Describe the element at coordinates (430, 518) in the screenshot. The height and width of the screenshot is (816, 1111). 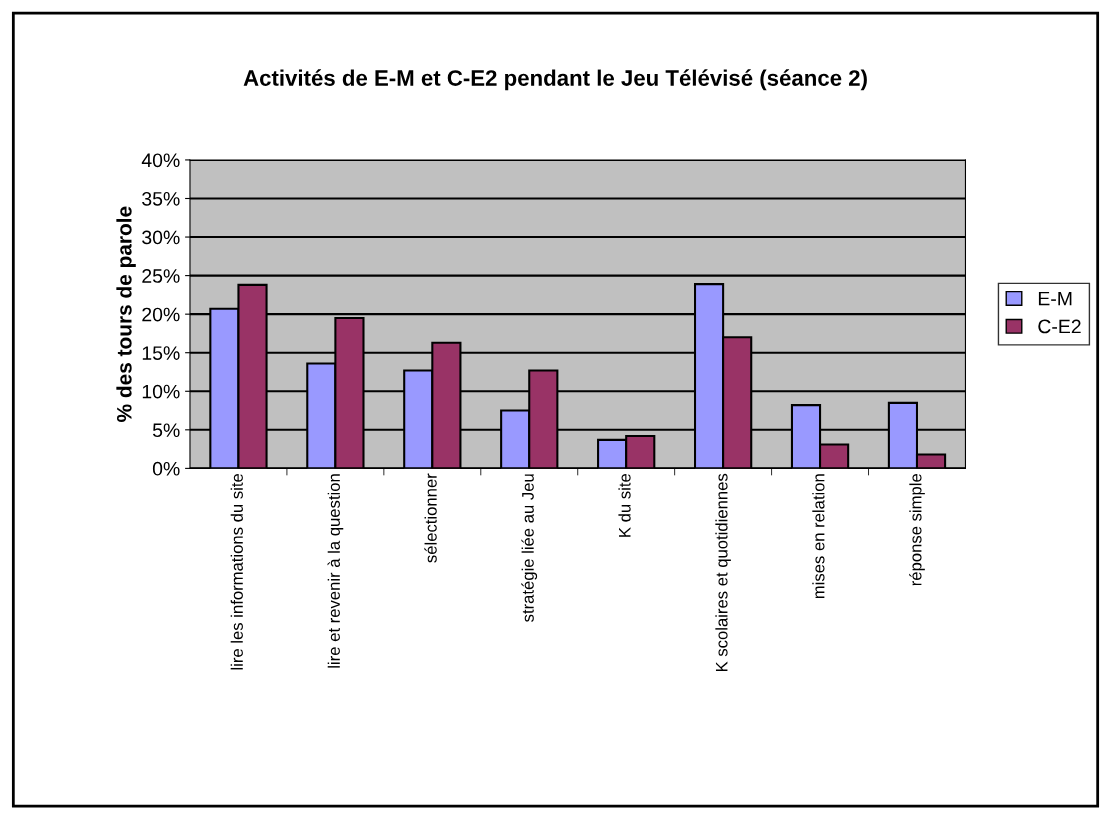
I see `x-tick-label: sélectionner` at that location.